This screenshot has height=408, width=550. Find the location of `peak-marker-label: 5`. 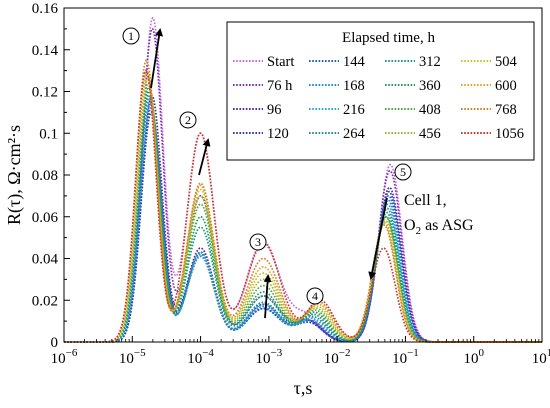

peak-marker-label: 5 is located at coordinates (403, 172).